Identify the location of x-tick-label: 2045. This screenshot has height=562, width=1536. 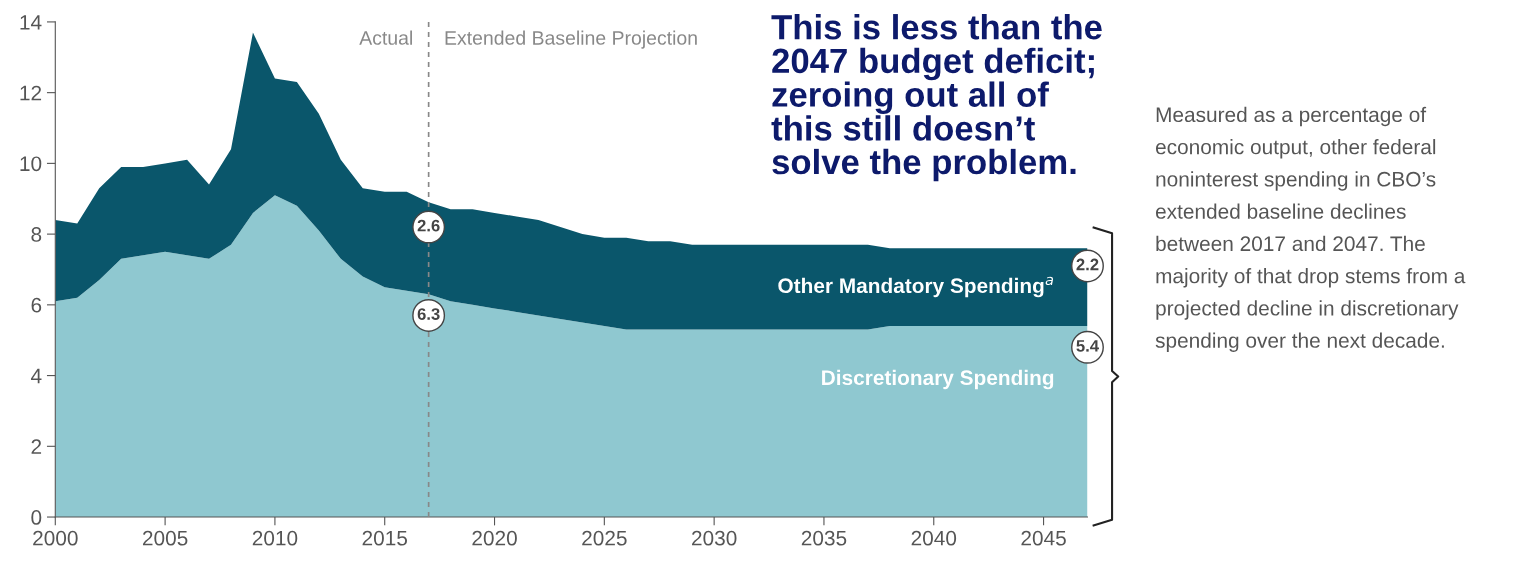
(1043, 538).